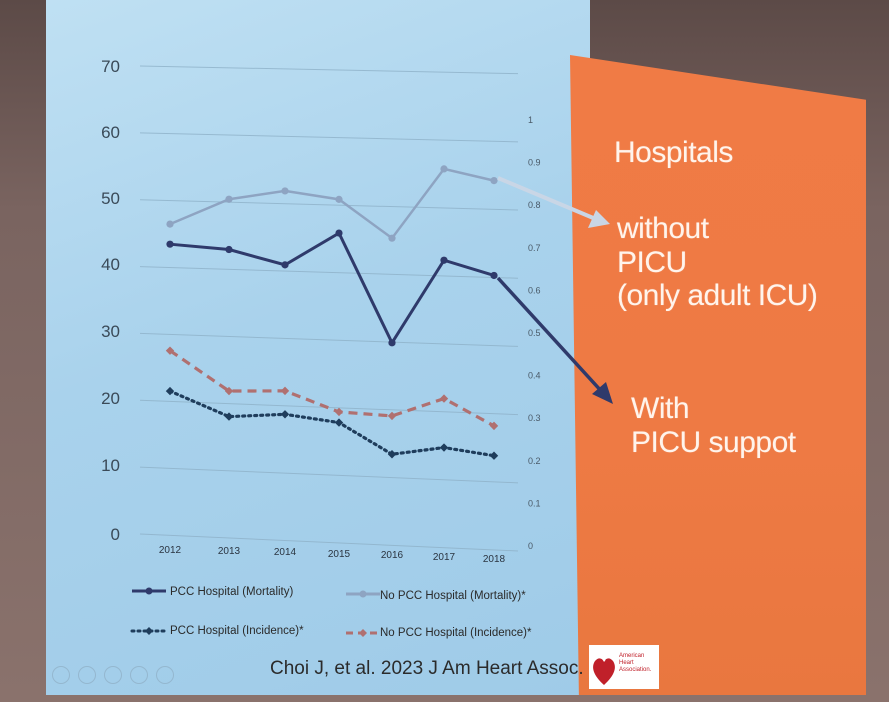  Describe the element at coordinates (170, 550) in the screenshot. I see `x-tick-label: 2012` at that location.